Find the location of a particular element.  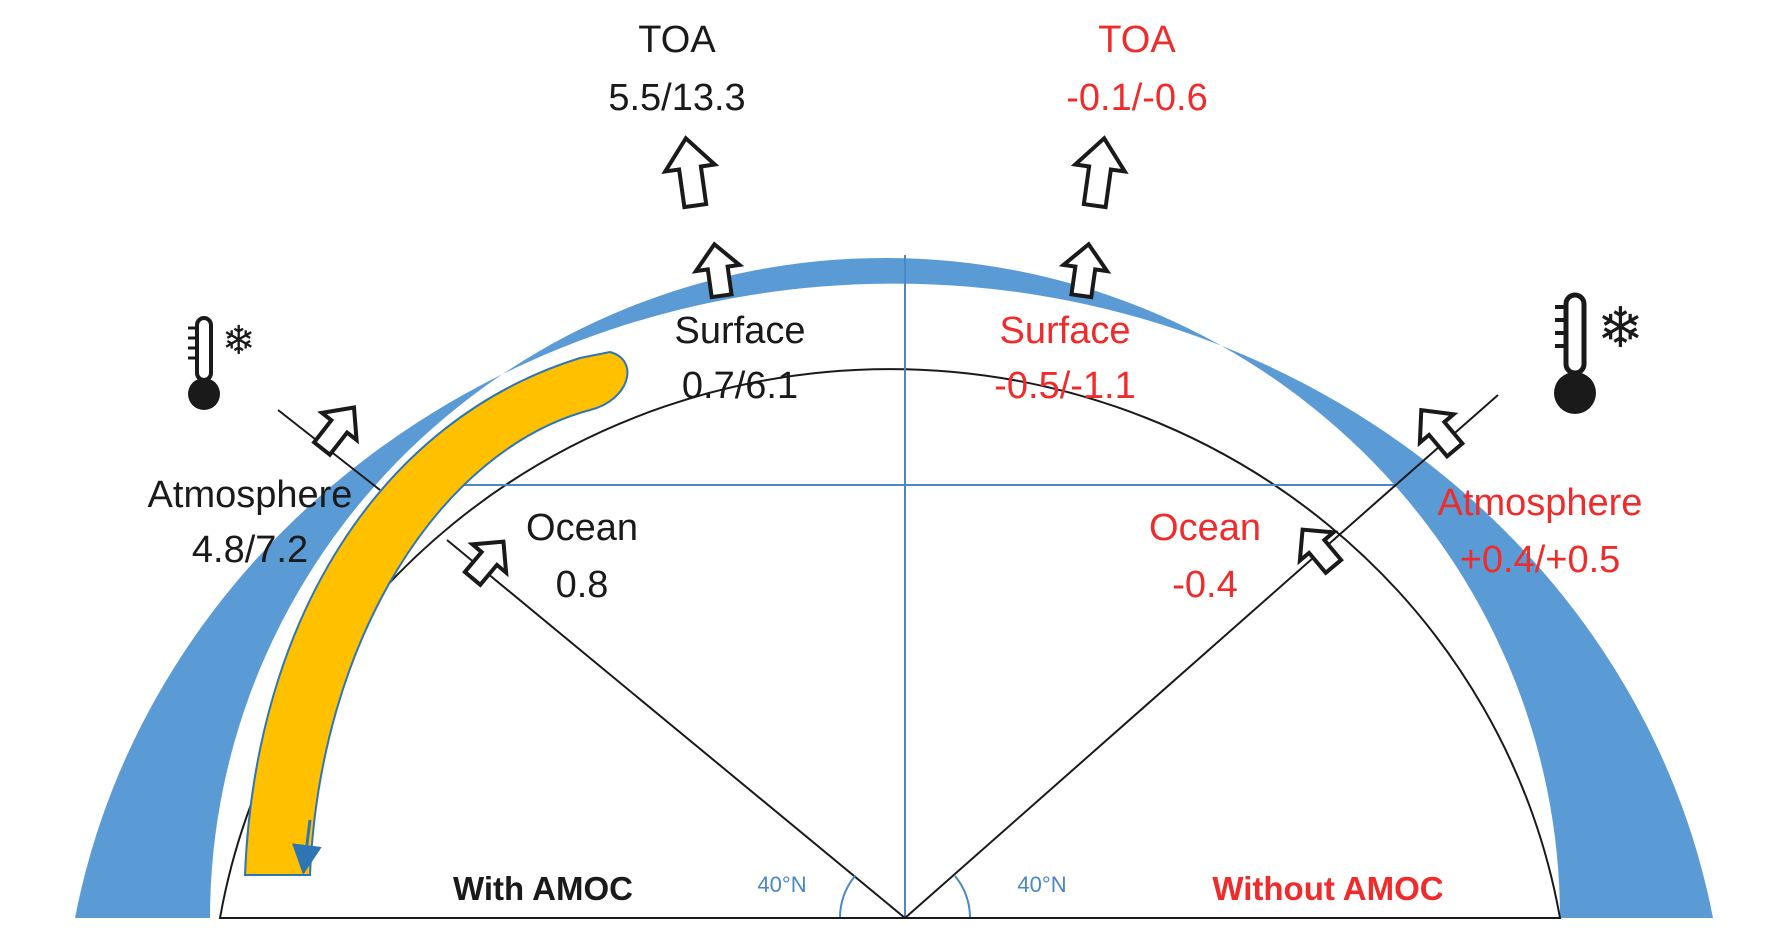

ocean-label-left: Ocean is located at coordinates (582, 528).